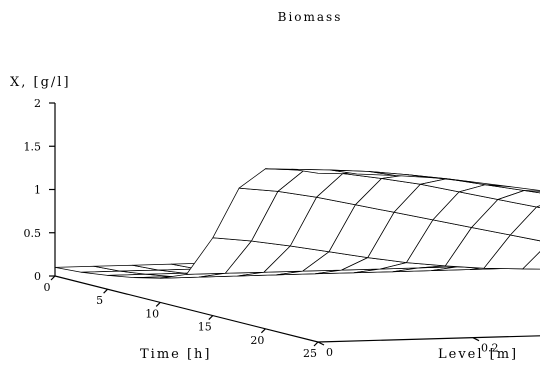  Describe the element at coordinates (329, 352) in the screenshot. I see `y-tick-label: 0` at that location.